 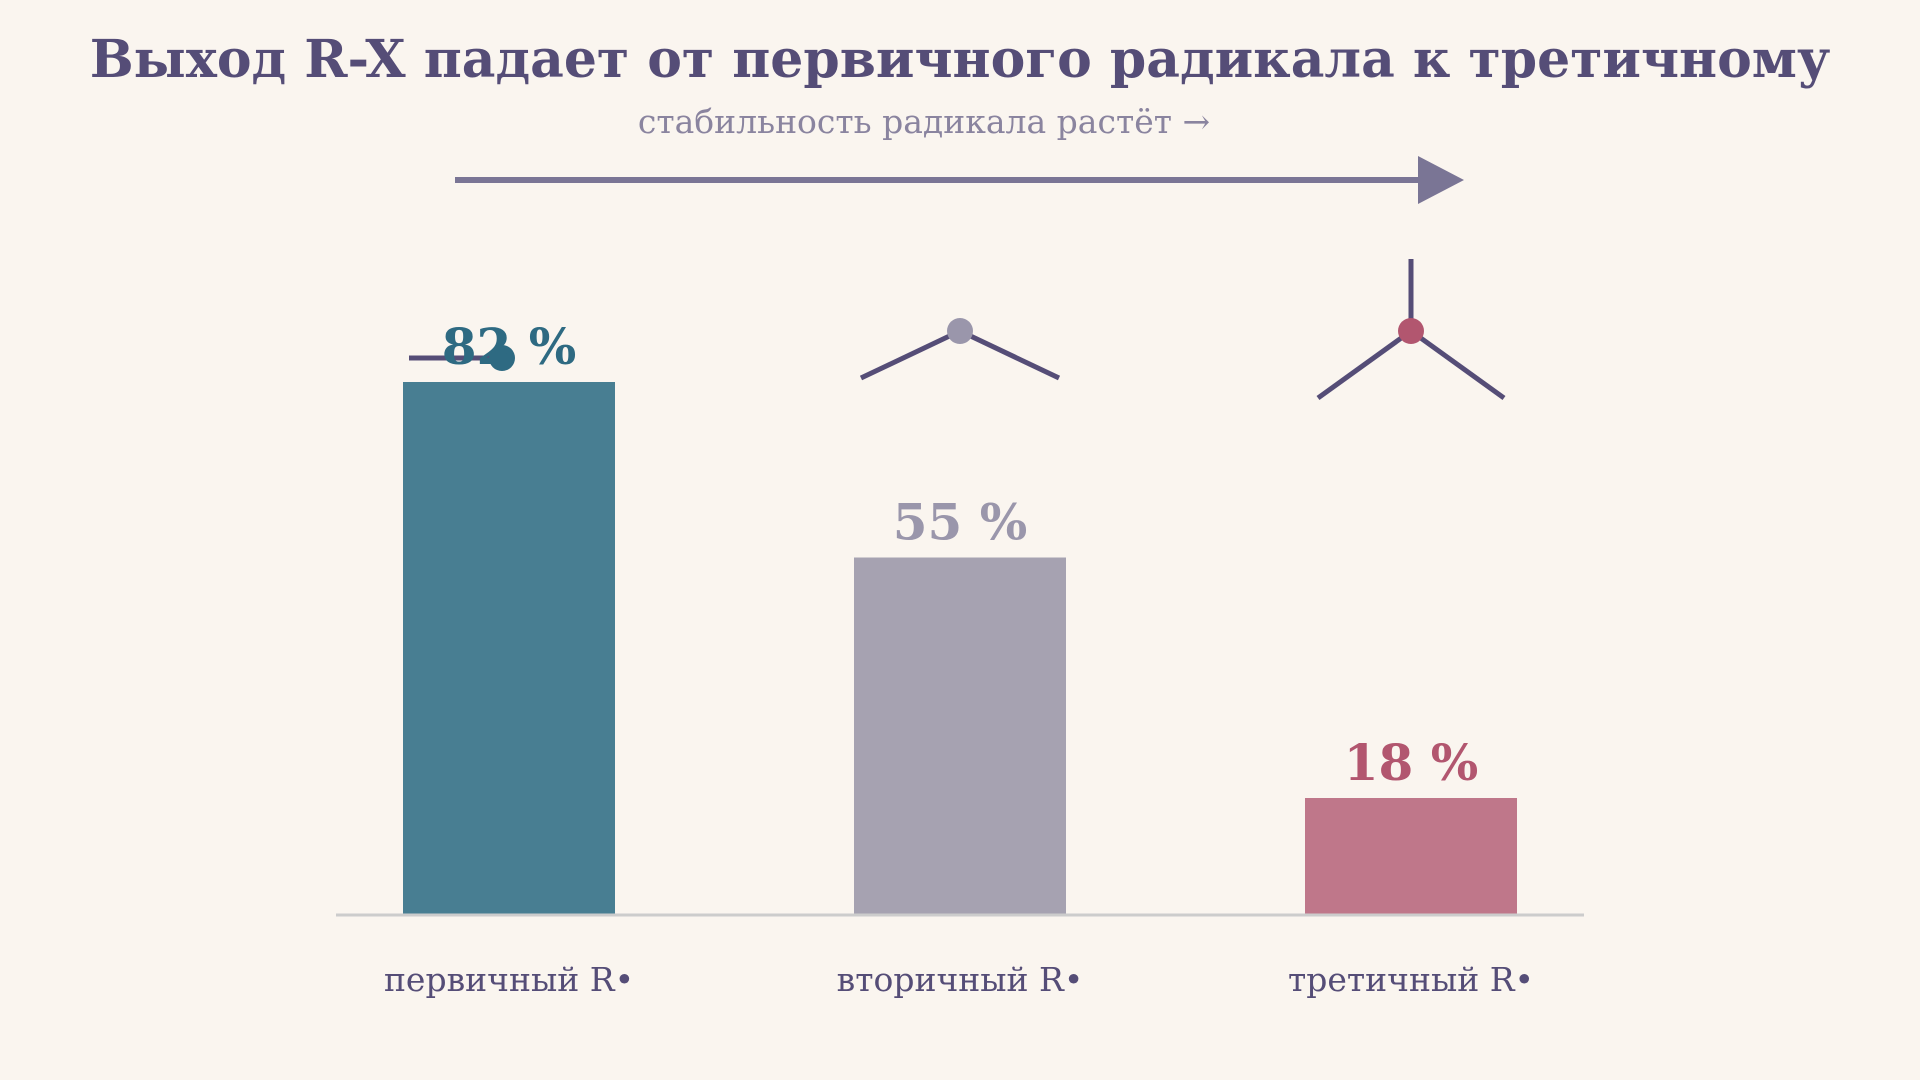 I want to click on category-labels: первичный R• вторичный R• третичный R•, so click(x=959, y=979).